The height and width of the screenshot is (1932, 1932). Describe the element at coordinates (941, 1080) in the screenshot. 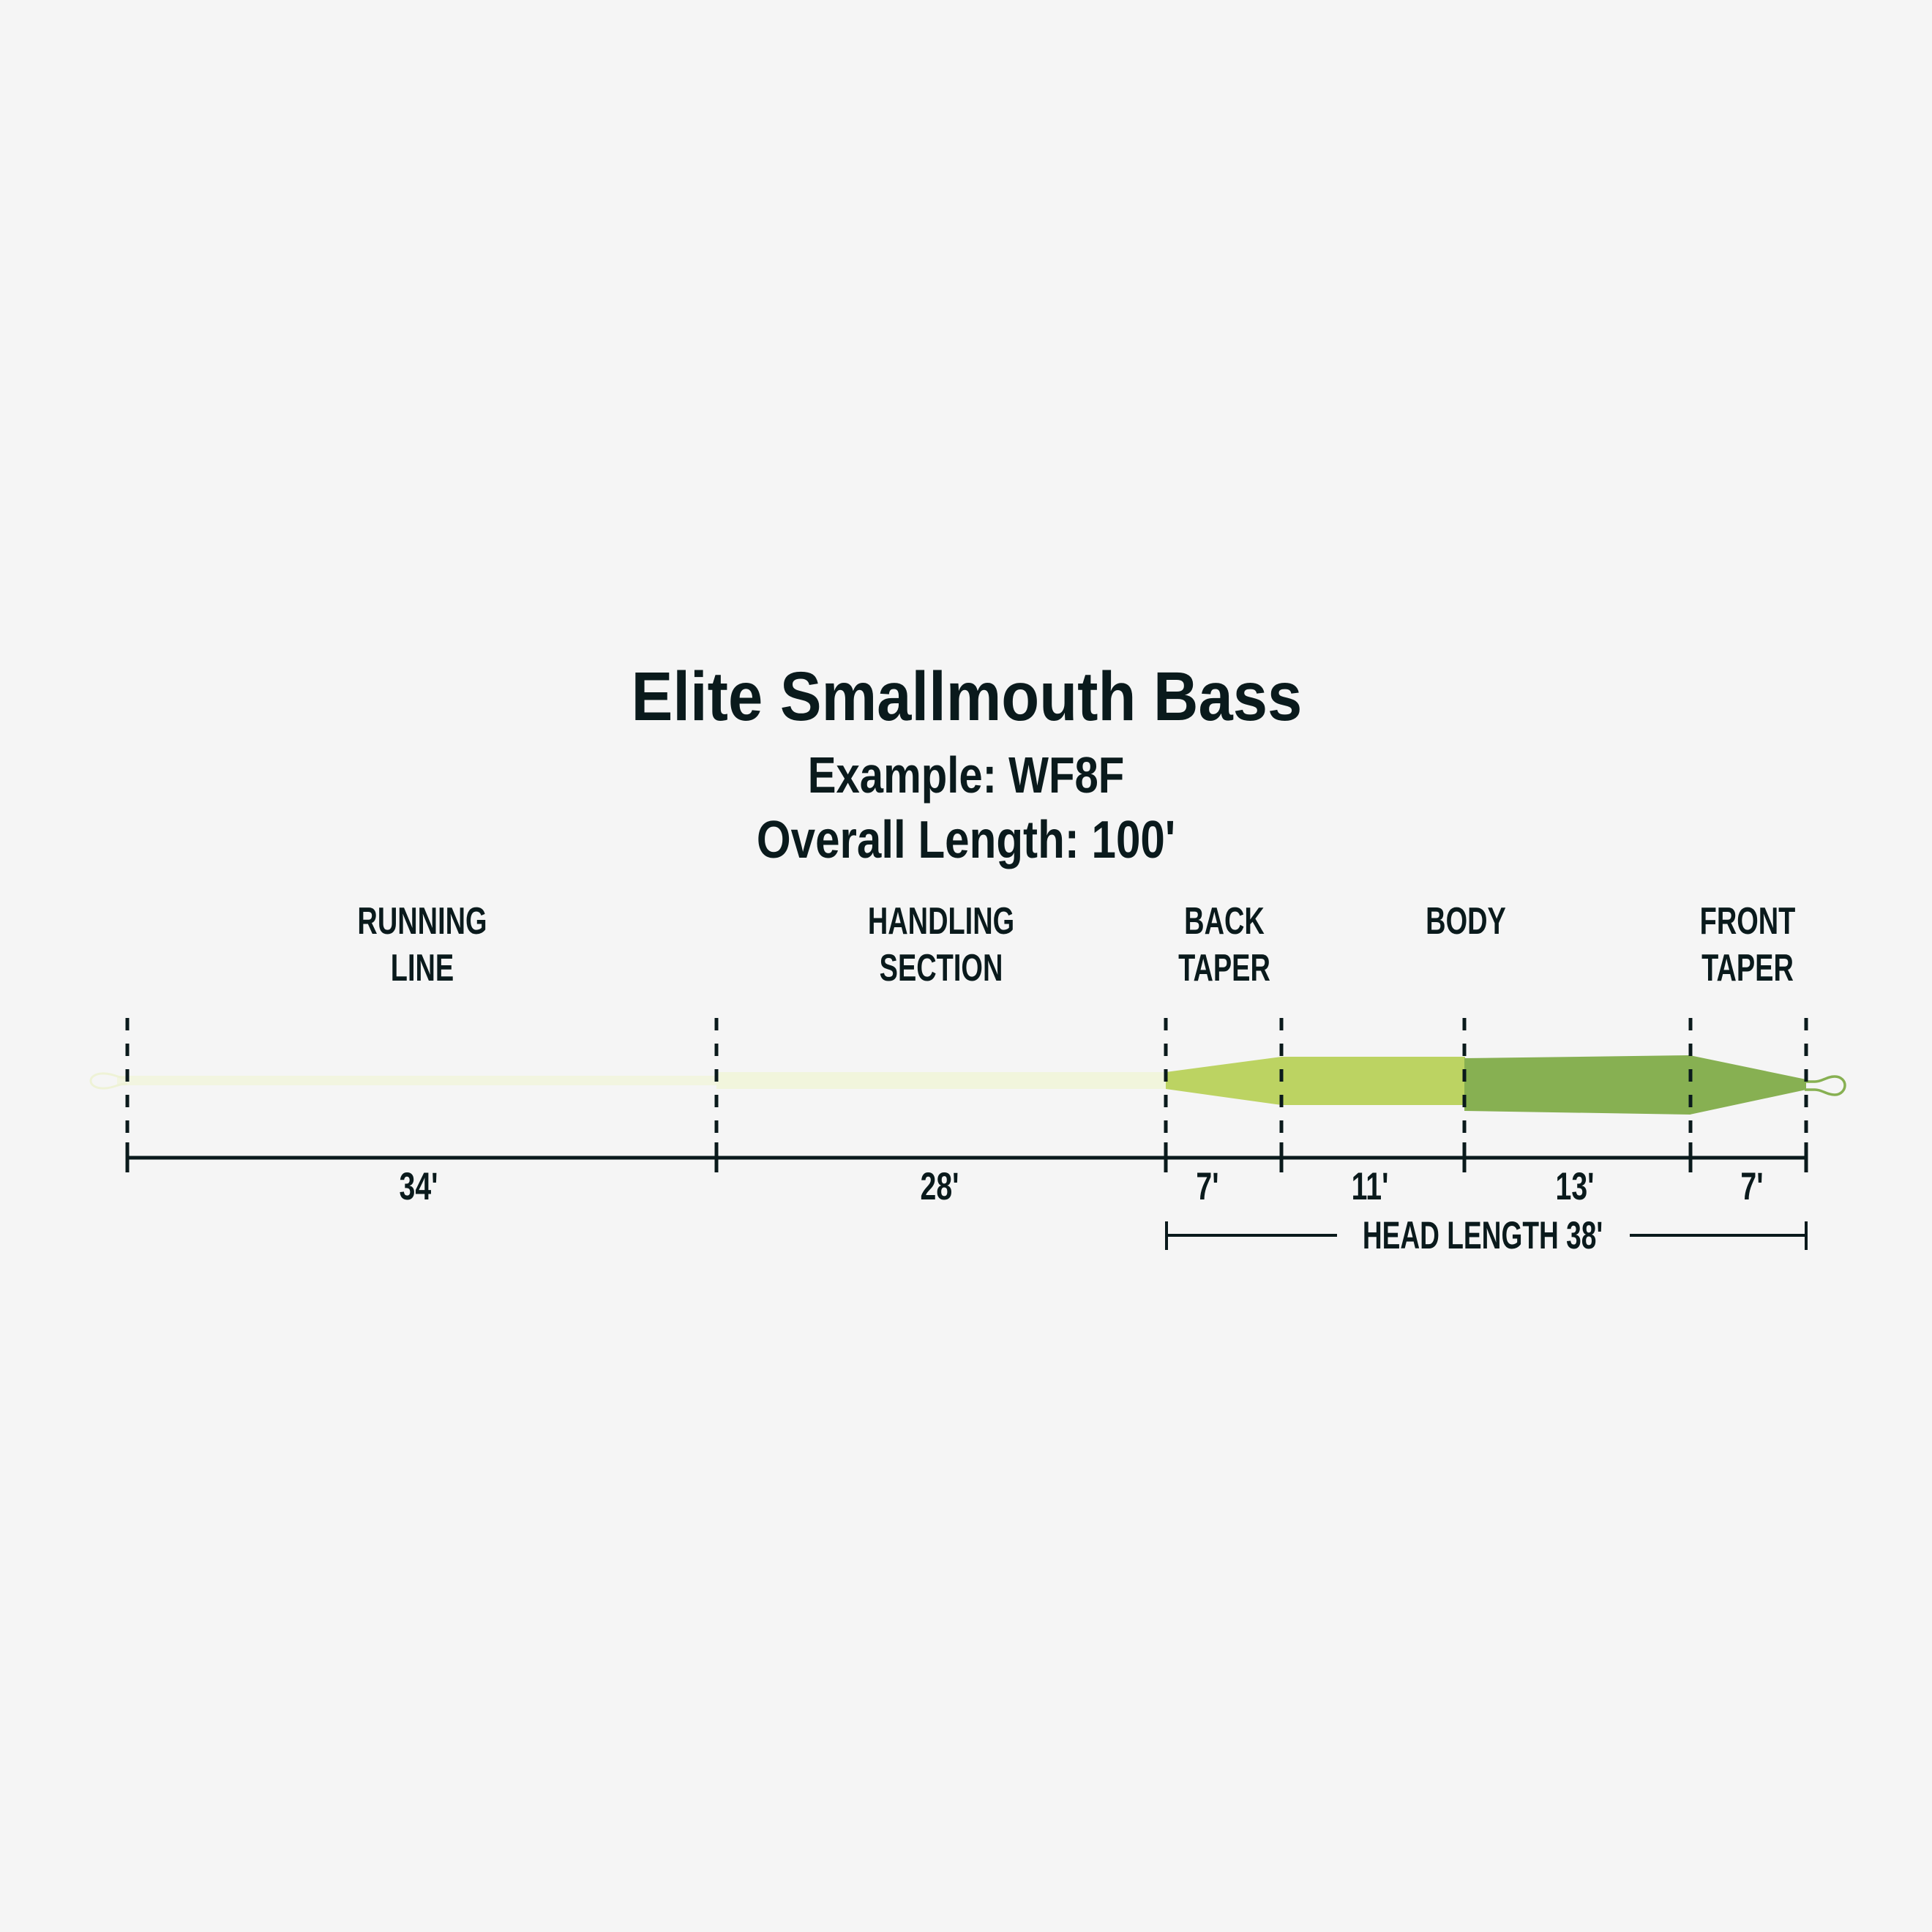

I see `handling-section` at that location.